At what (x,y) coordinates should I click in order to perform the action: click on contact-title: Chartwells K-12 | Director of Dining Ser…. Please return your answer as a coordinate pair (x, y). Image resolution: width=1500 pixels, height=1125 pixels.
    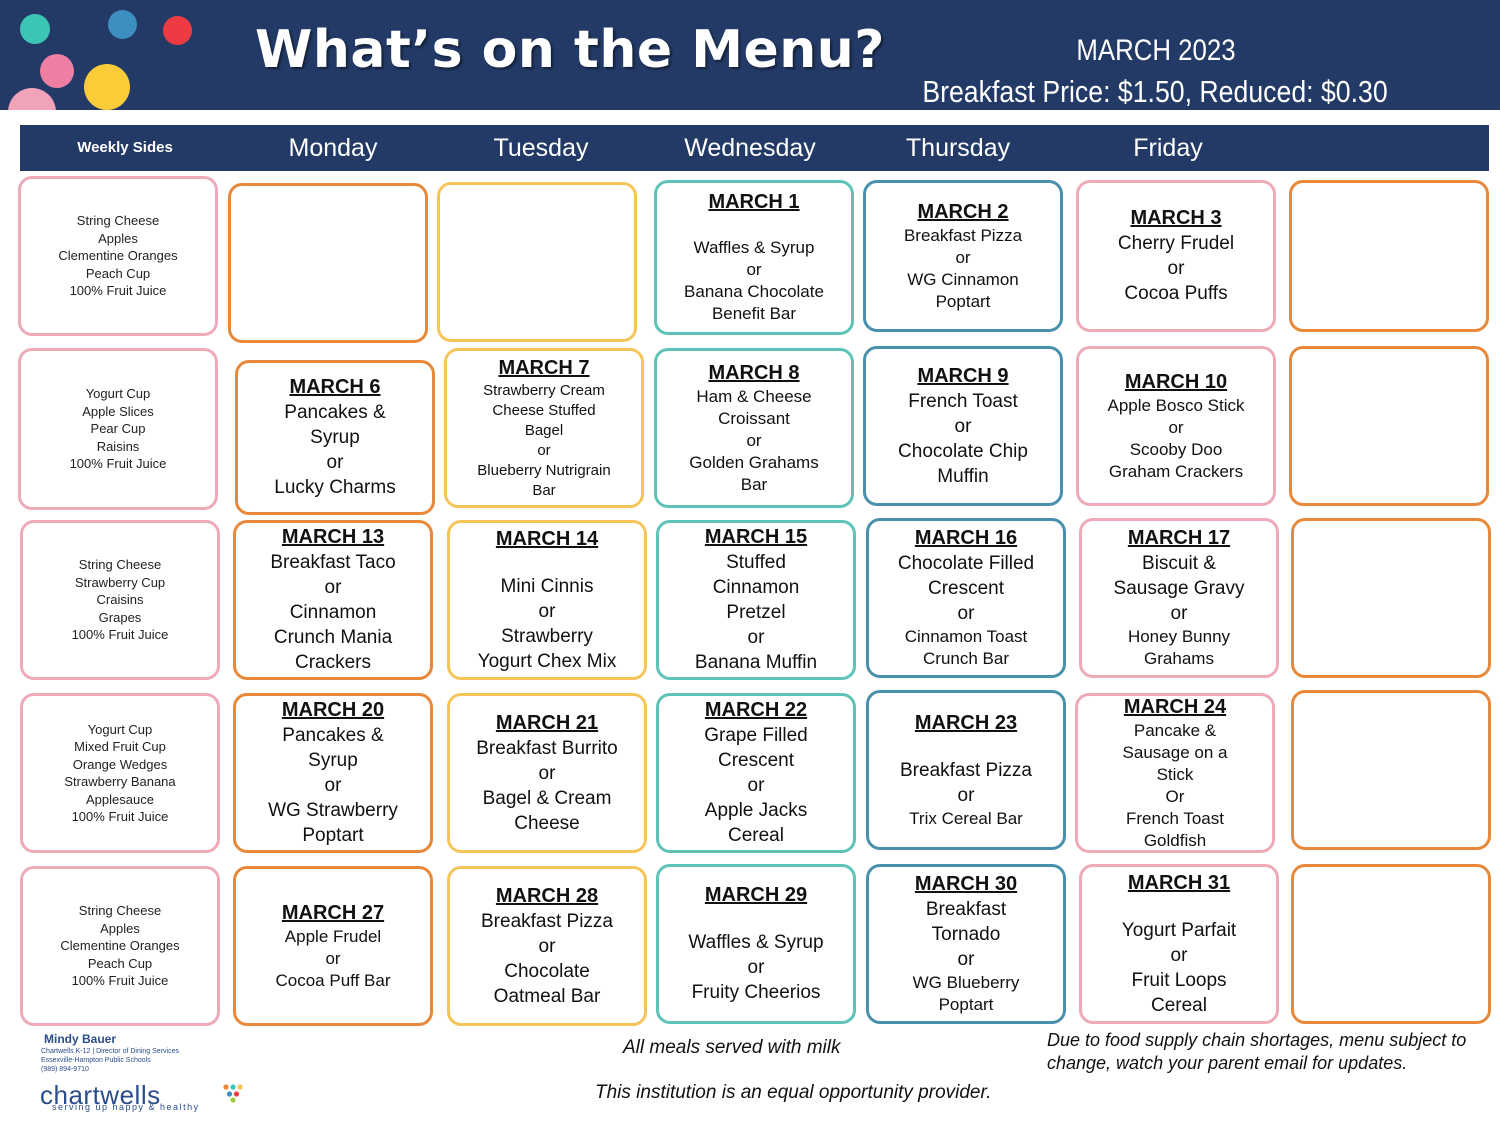
    Looking at the image, I should click on (110, 1051).